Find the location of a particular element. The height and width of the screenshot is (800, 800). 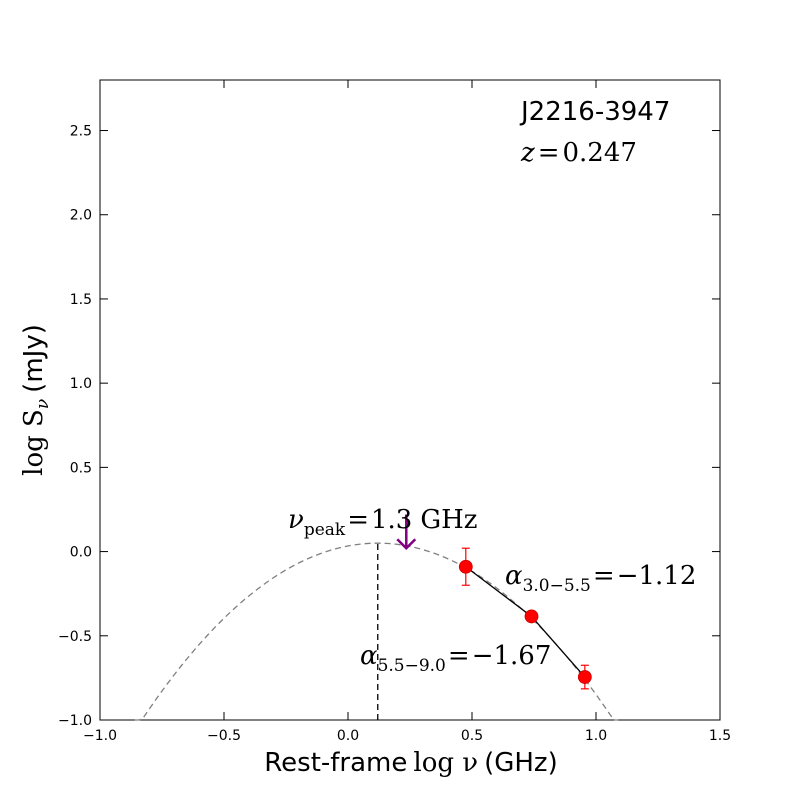

y-axis-title-sub: ν is located at coordinates (43, 404).